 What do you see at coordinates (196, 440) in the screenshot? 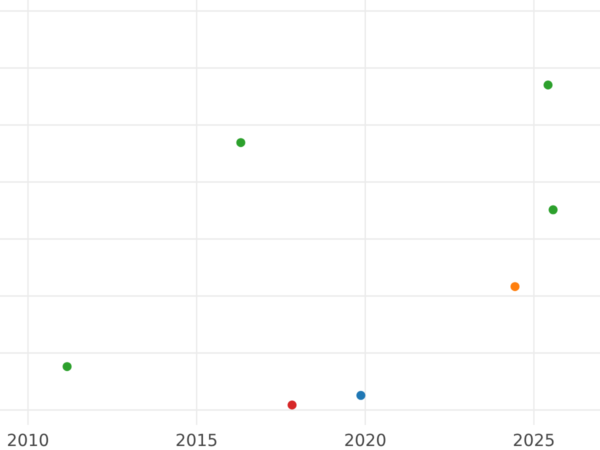
I see `x-tick-label: 2015` at bounding box center [196, 440].